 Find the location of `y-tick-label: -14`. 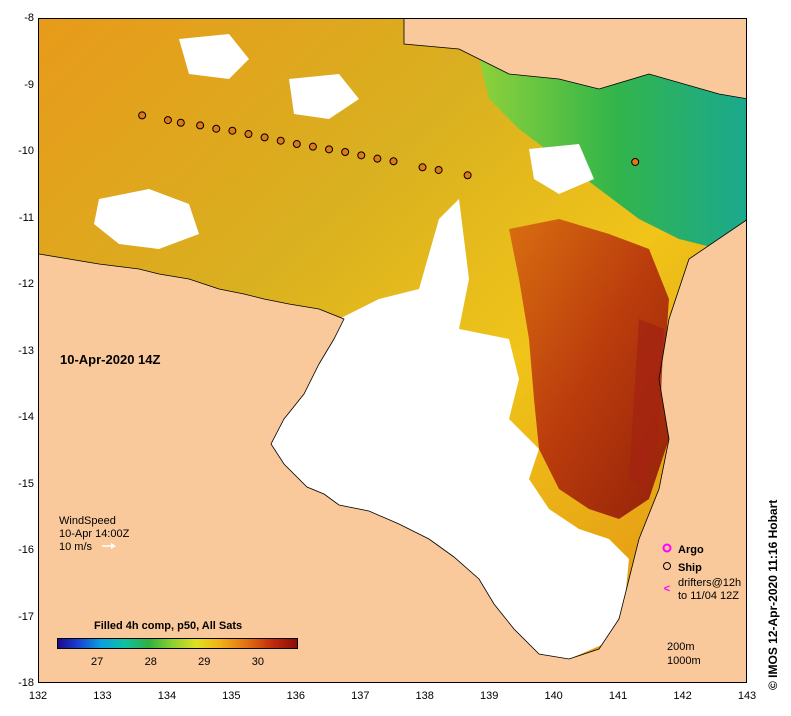

y-tick-label: -14 is located at coordinates (26, 417).